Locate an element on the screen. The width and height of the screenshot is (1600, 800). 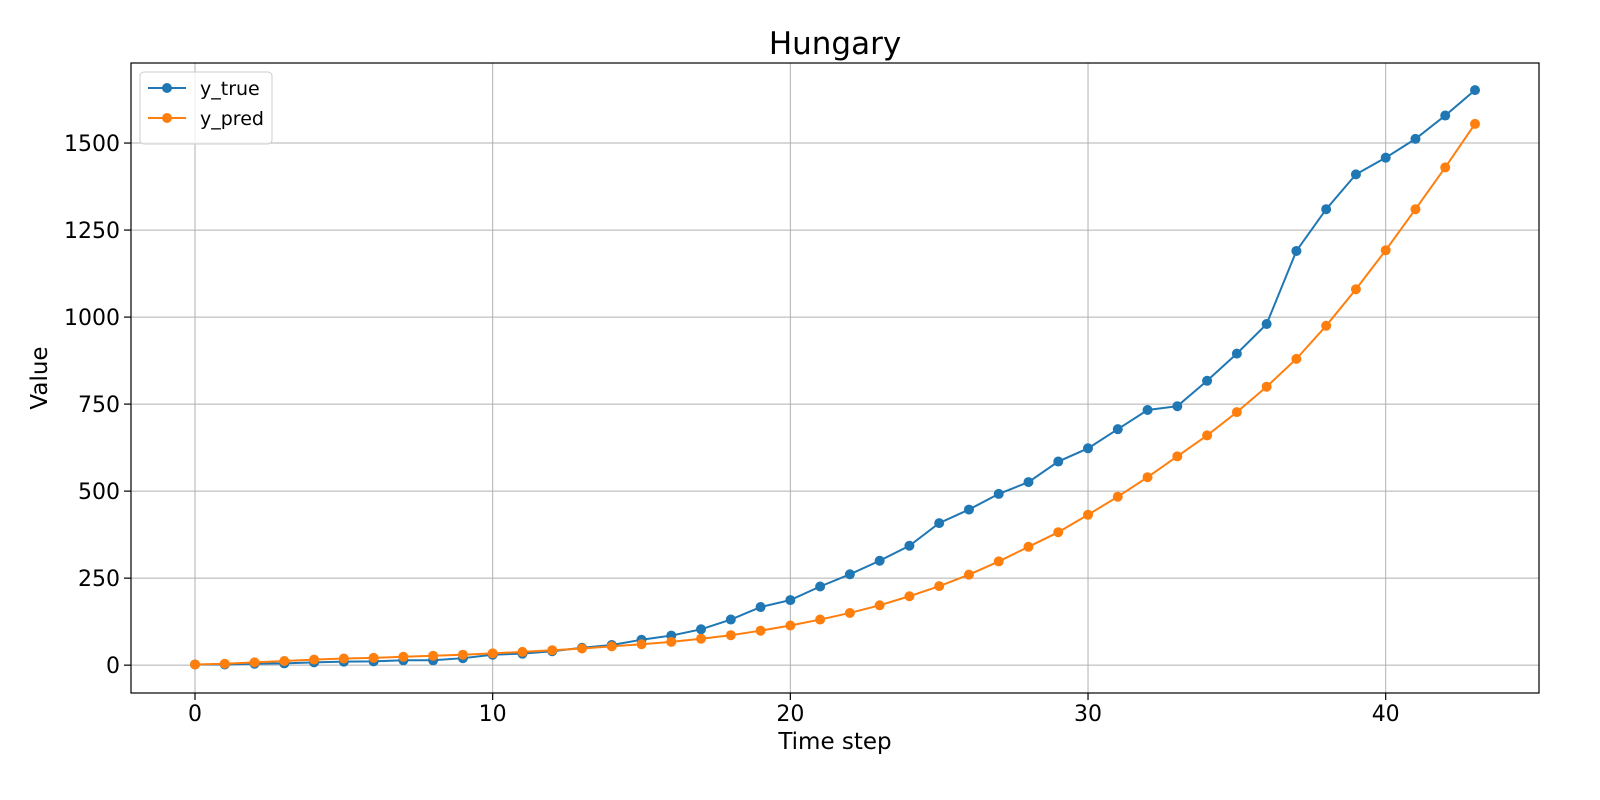
legend: y_true y_pred is located at coordinates (206, 108).